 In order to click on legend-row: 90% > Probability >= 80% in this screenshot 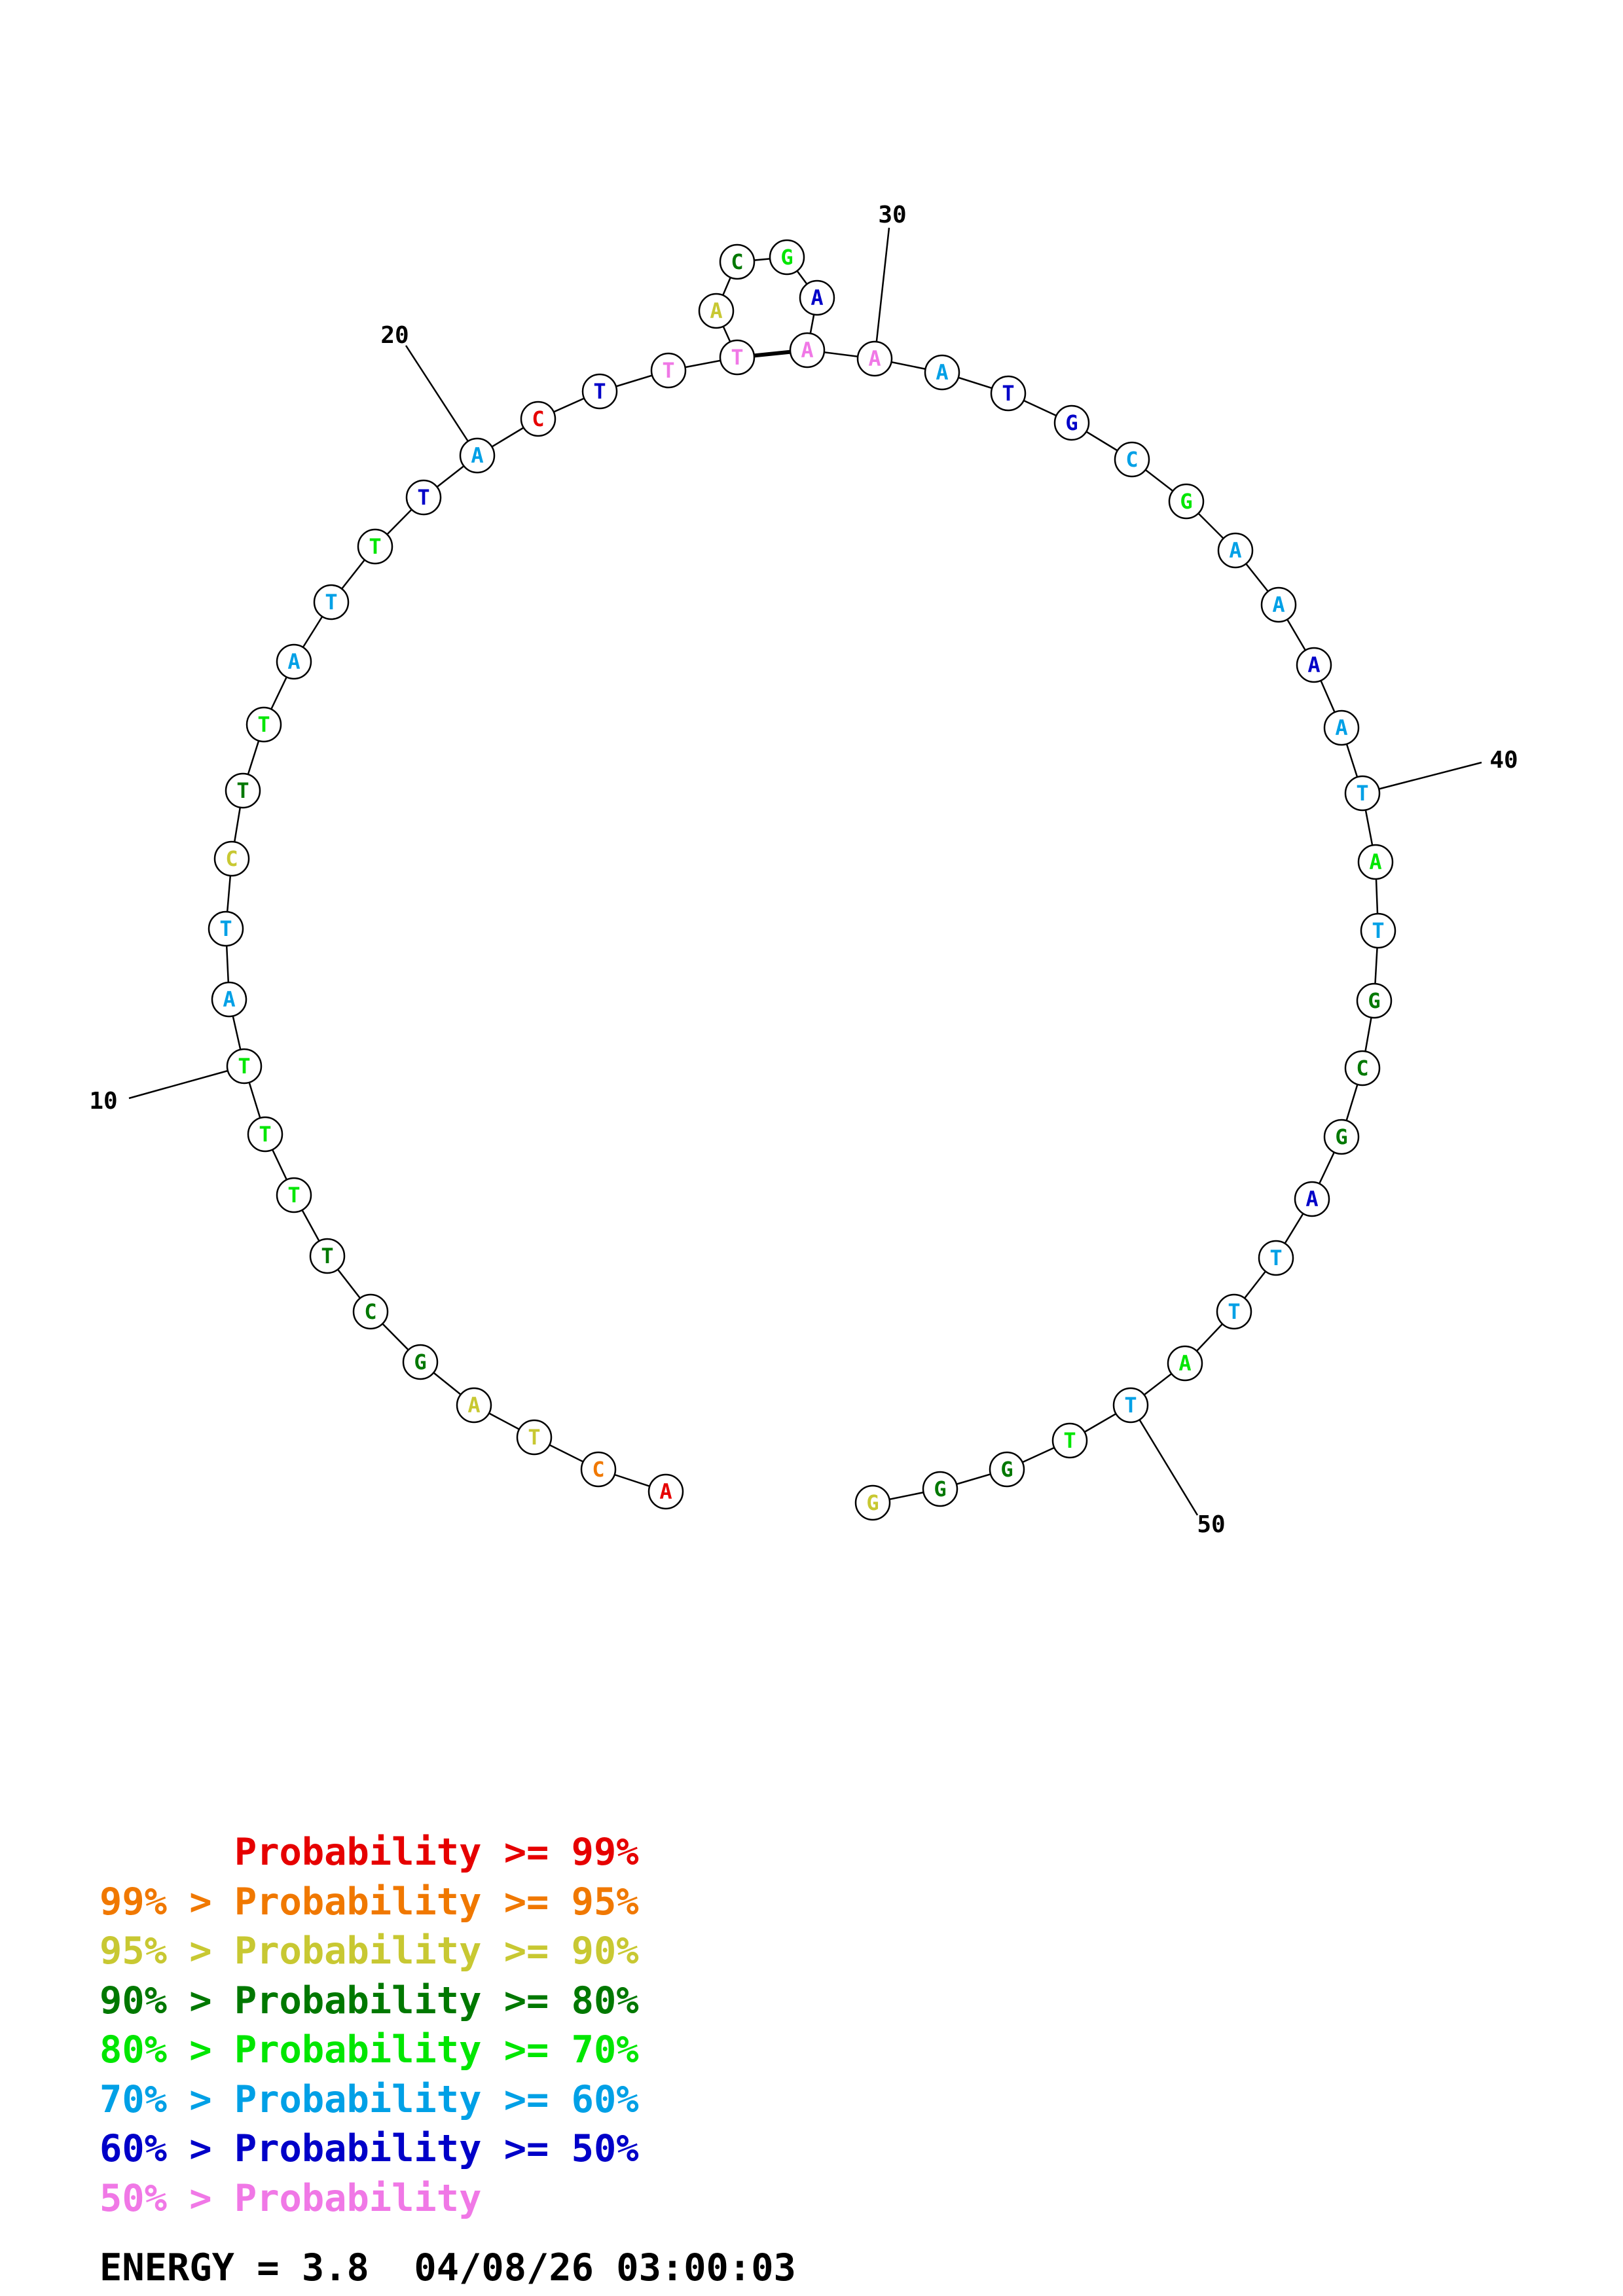, I will do `click(369, 2000)`.